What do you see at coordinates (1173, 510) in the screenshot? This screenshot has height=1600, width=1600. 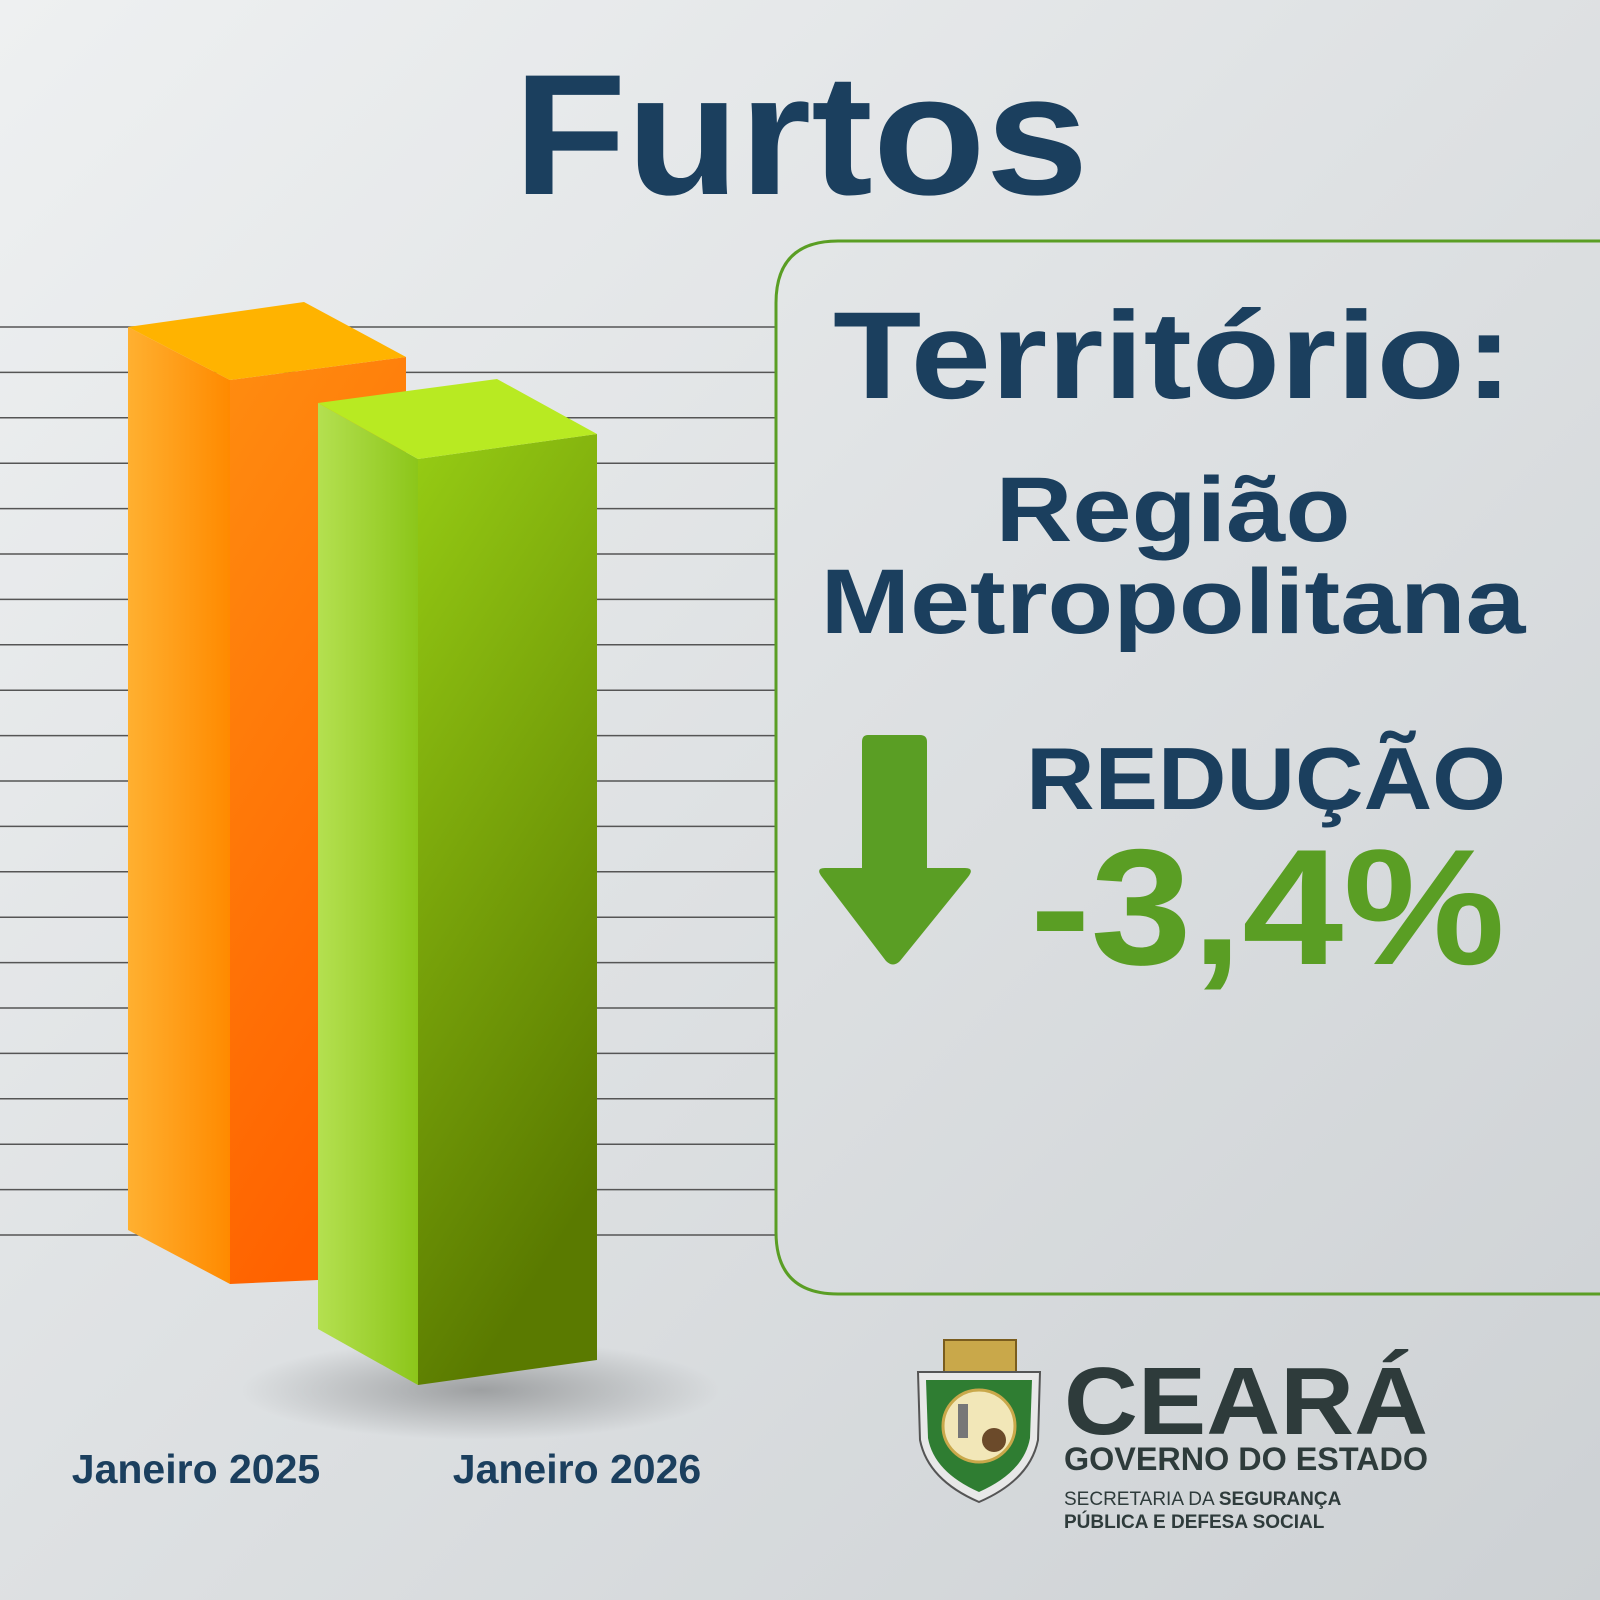 I see `region-line: Região` at bounding box center [1173, 510].